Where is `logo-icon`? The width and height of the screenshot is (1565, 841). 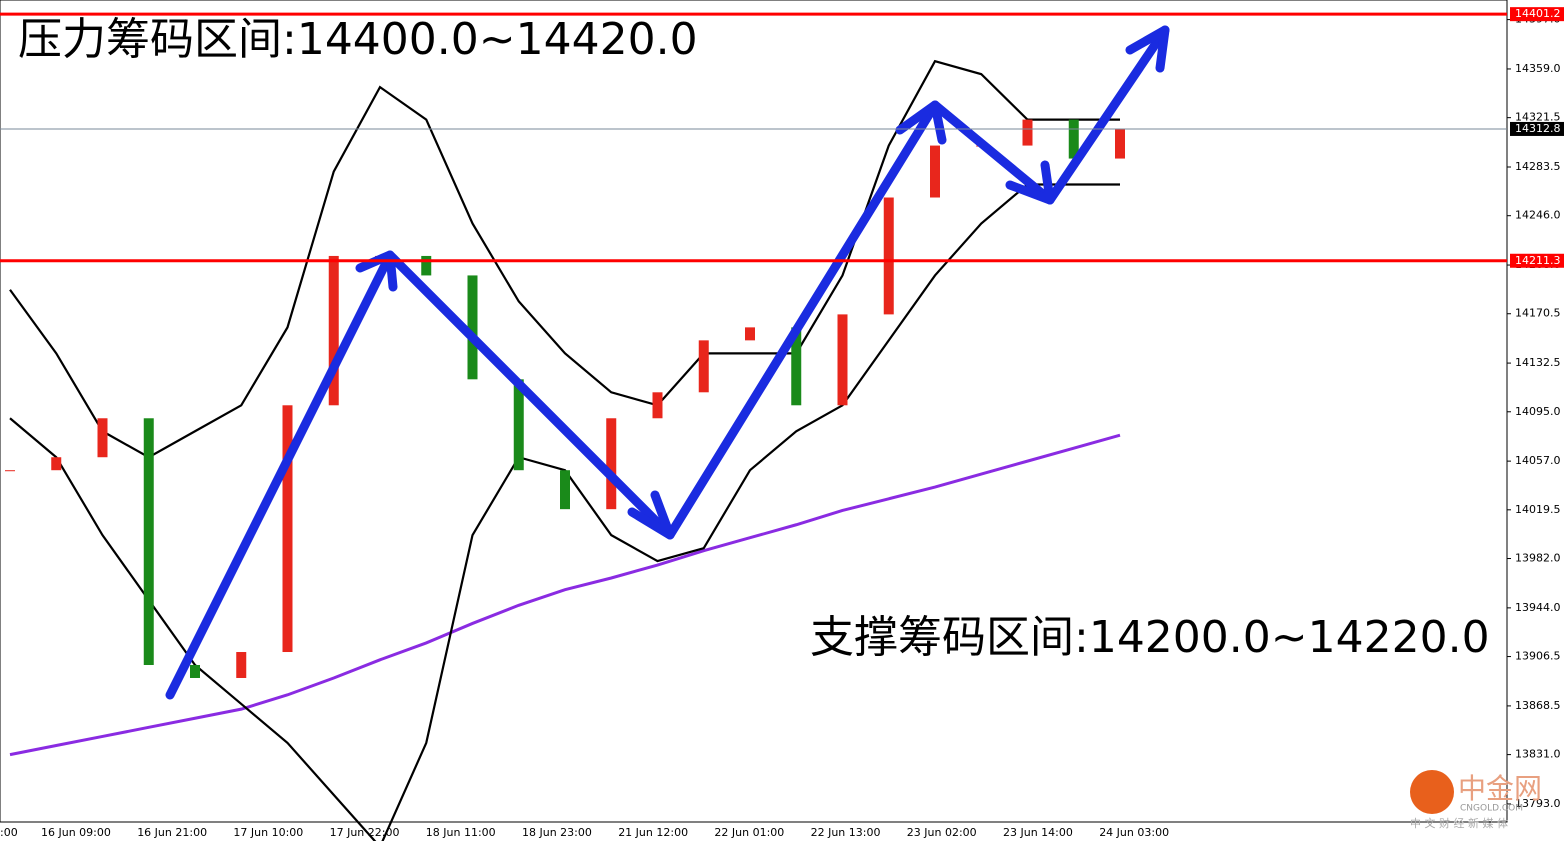 logo-icon is located at coordinates (1432, 792).